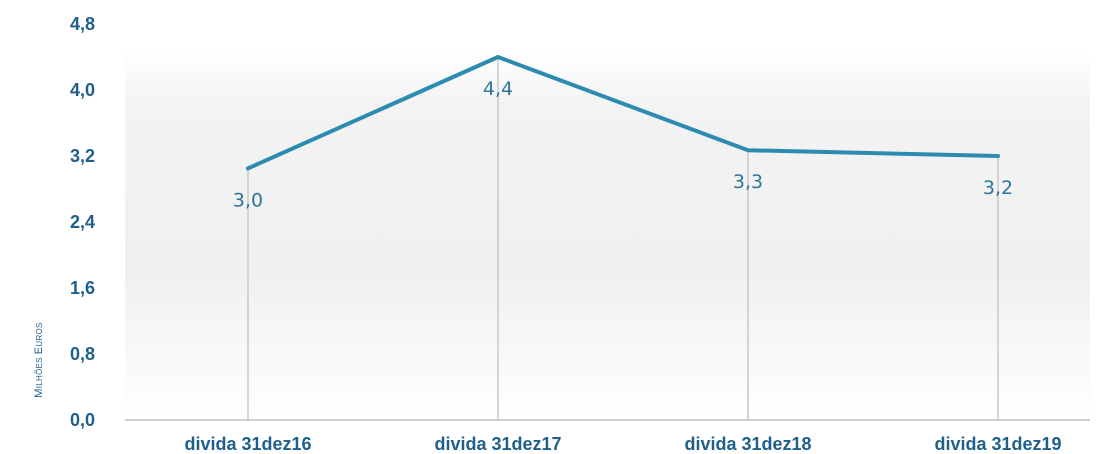 This screenshot has width=1110, height=454. What do you see at coordinates (248, 200) in the screenshot?
I see `data-label: 3,0` at bounding box center [248, 200].